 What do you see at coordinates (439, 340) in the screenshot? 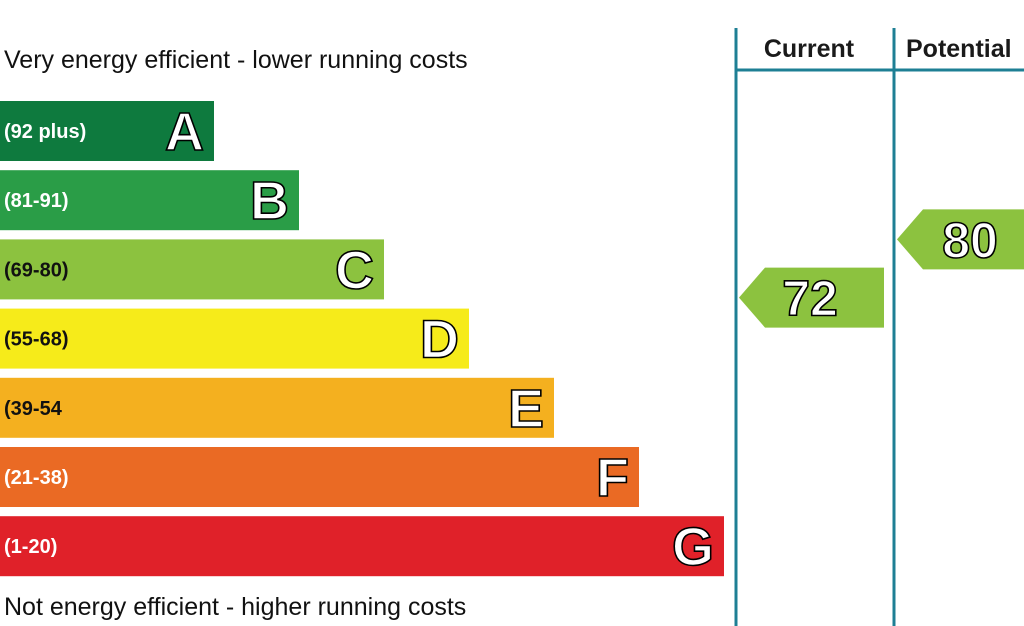
I see `band-d-letter: D` at bounding box center [439, 340].